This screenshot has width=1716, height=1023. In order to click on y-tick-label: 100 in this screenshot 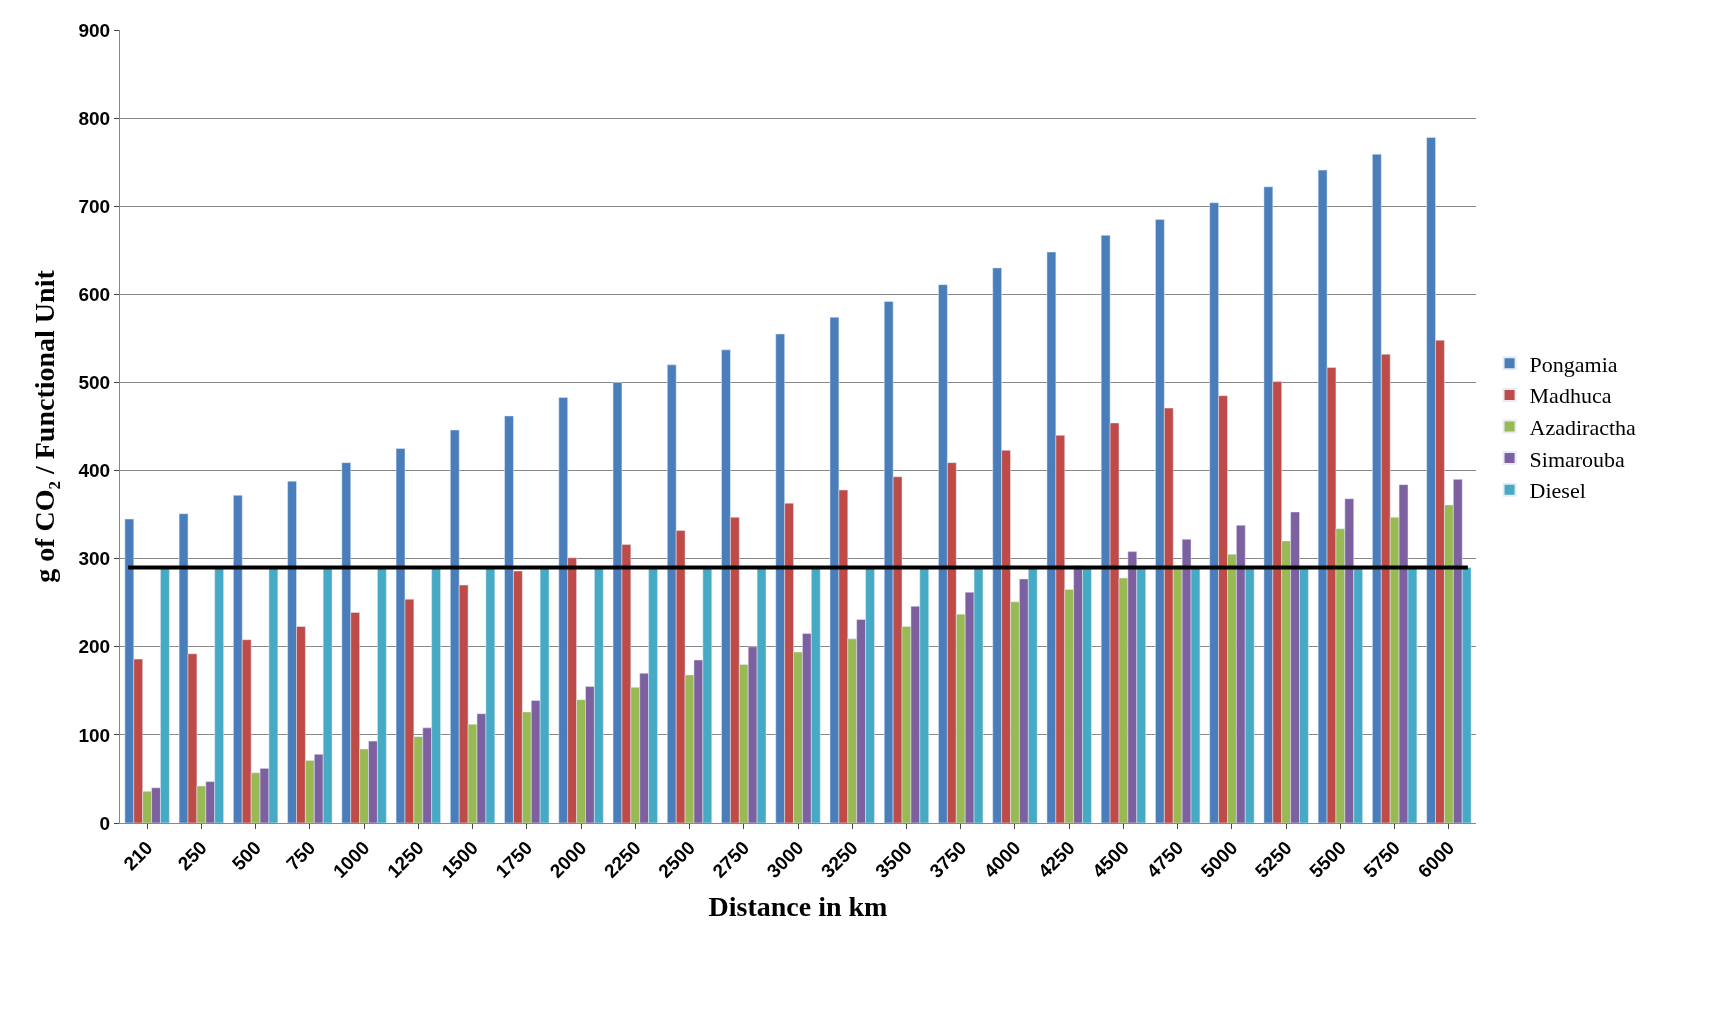, I will do `click(94, 735)`.